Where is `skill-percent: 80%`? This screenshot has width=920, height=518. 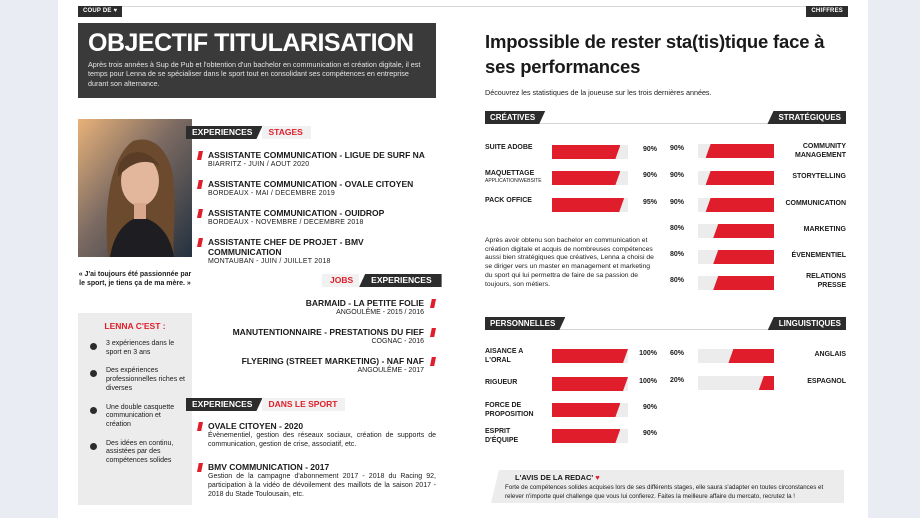 skill-percent: 80% is located at coordinates (677, 228).